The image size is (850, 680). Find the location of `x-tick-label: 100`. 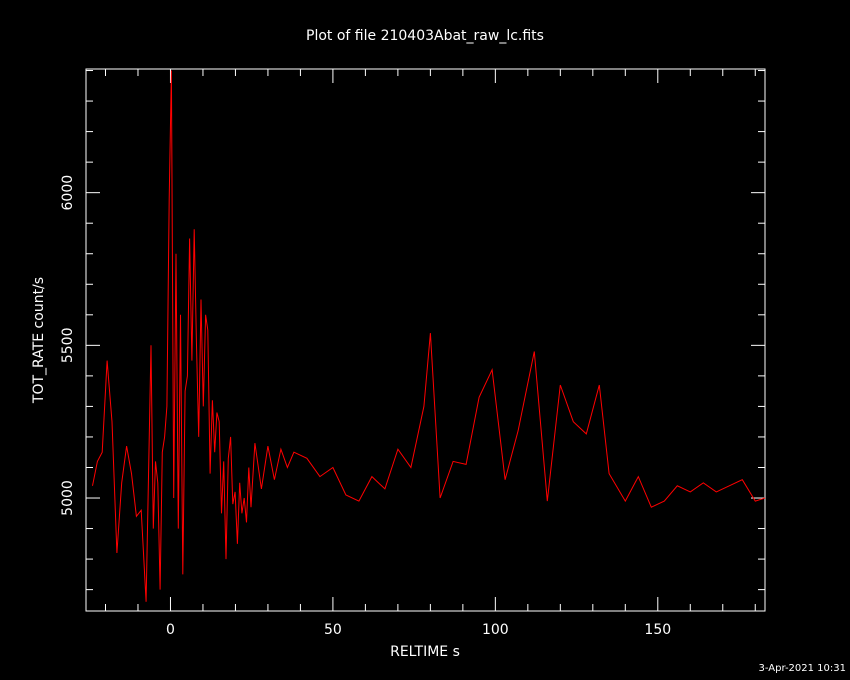

x-tick-label: 100 is located at coordinates (495, 630).